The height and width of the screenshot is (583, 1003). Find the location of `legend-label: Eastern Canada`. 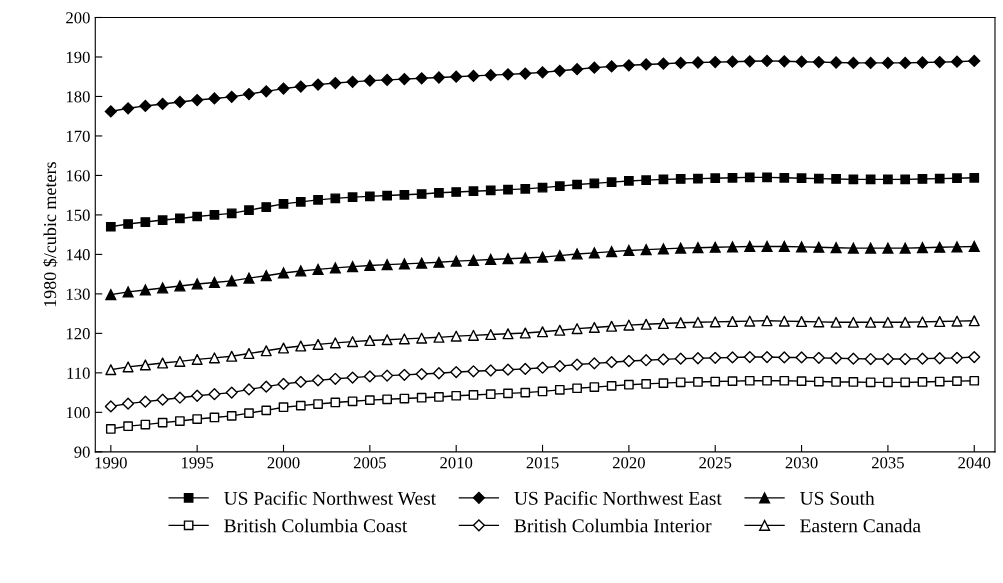

legend-label: Eastern Canada is located at coordinates (860, 525).